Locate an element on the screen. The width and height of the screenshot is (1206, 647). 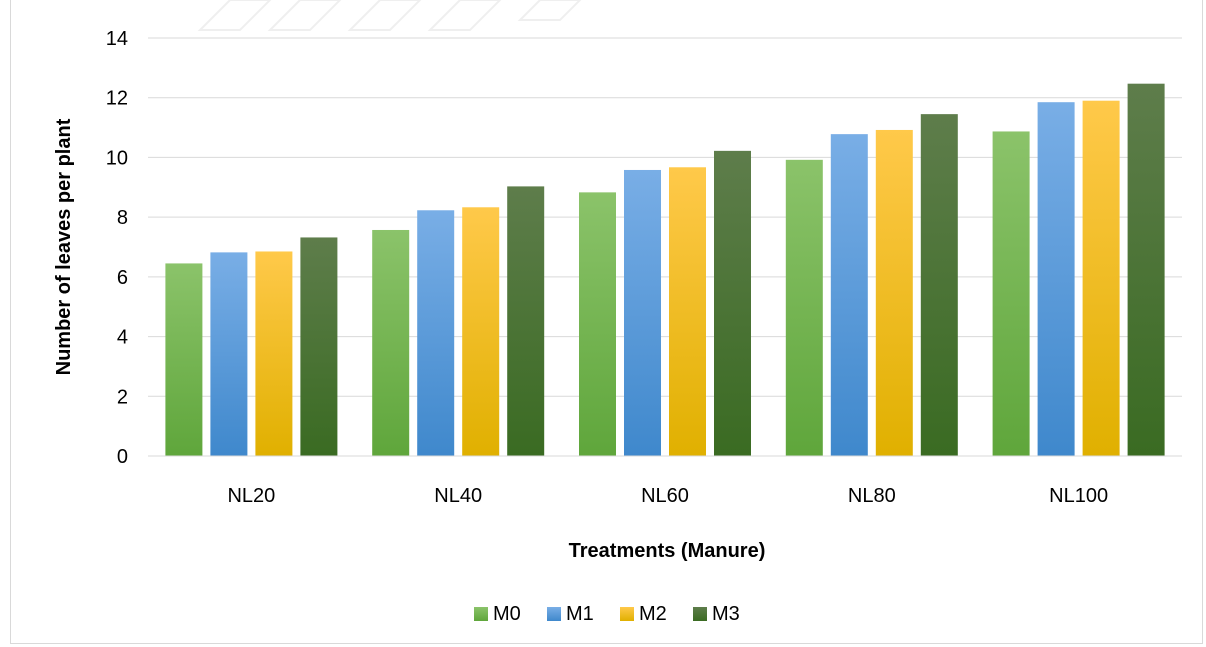
bar-m2-nl100 is located at coordinates (1101, 278).